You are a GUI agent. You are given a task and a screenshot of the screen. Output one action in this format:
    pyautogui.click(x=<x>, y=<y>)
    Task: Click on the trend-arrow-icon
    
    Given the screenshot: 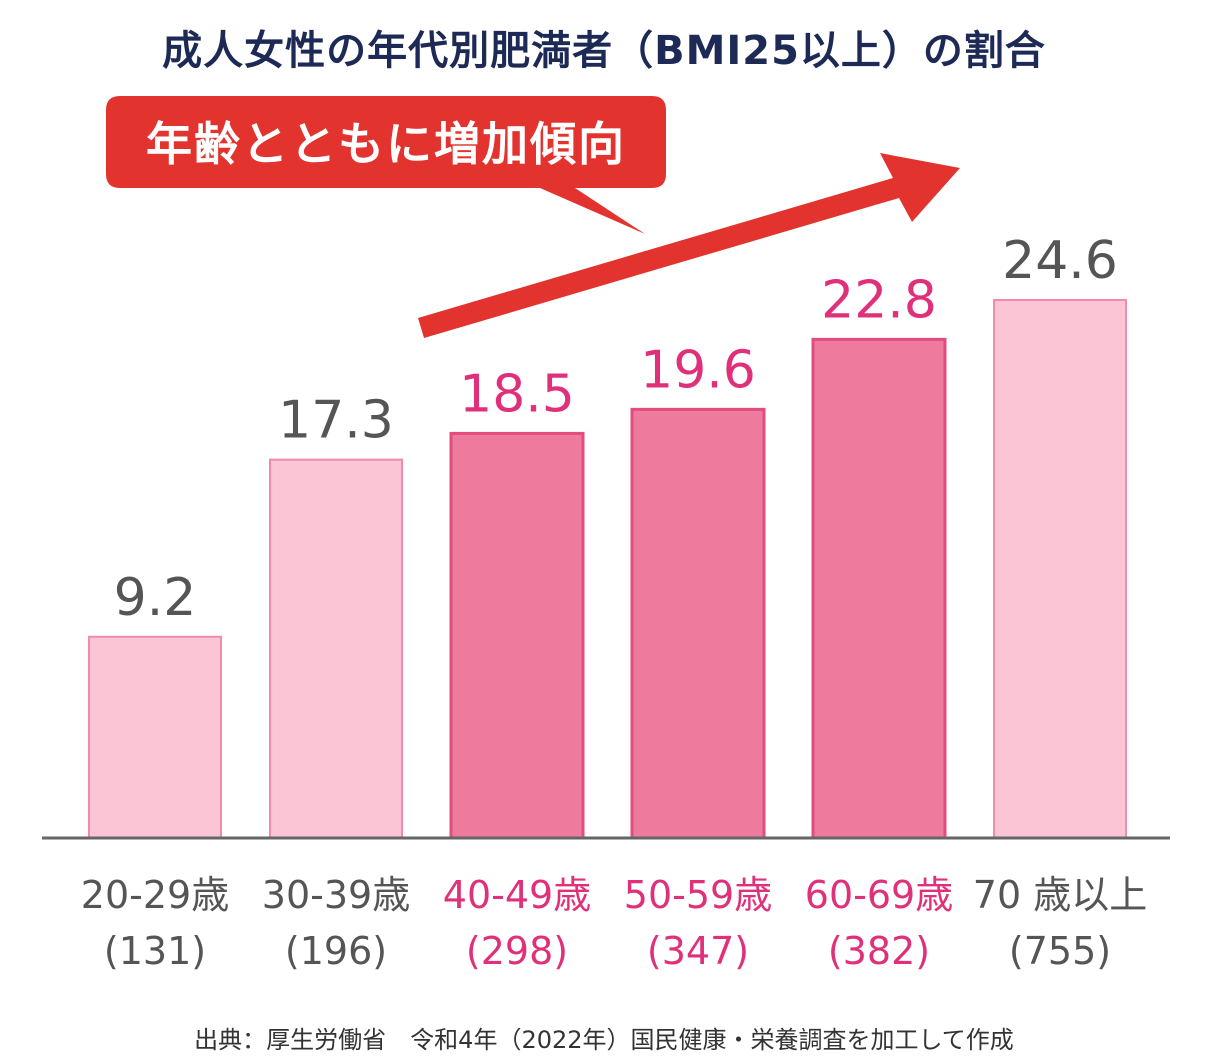 What is the action you would take?
    pyautogui.click(x=689, y=245)
    